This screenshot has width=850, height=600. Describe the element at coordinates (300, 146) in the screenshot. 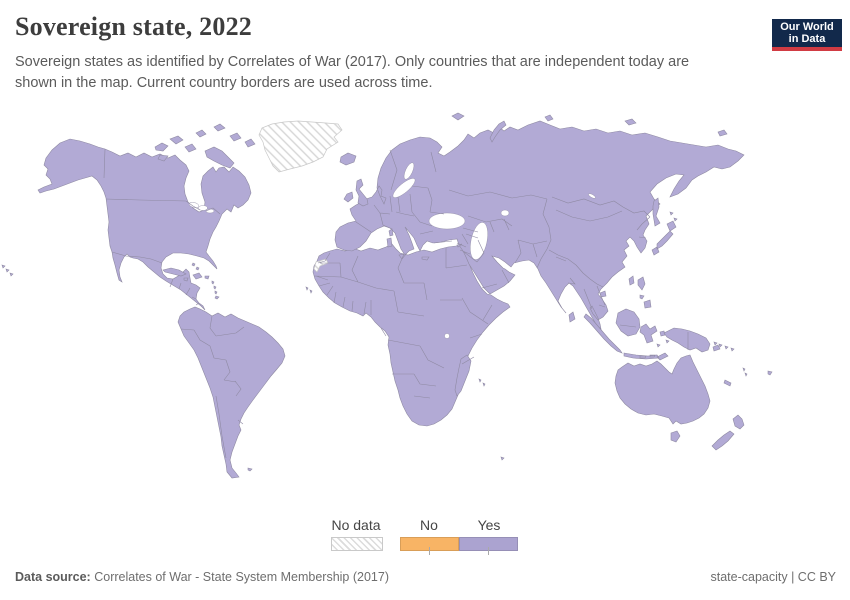

I see `region-greenland-no-data` at that location.